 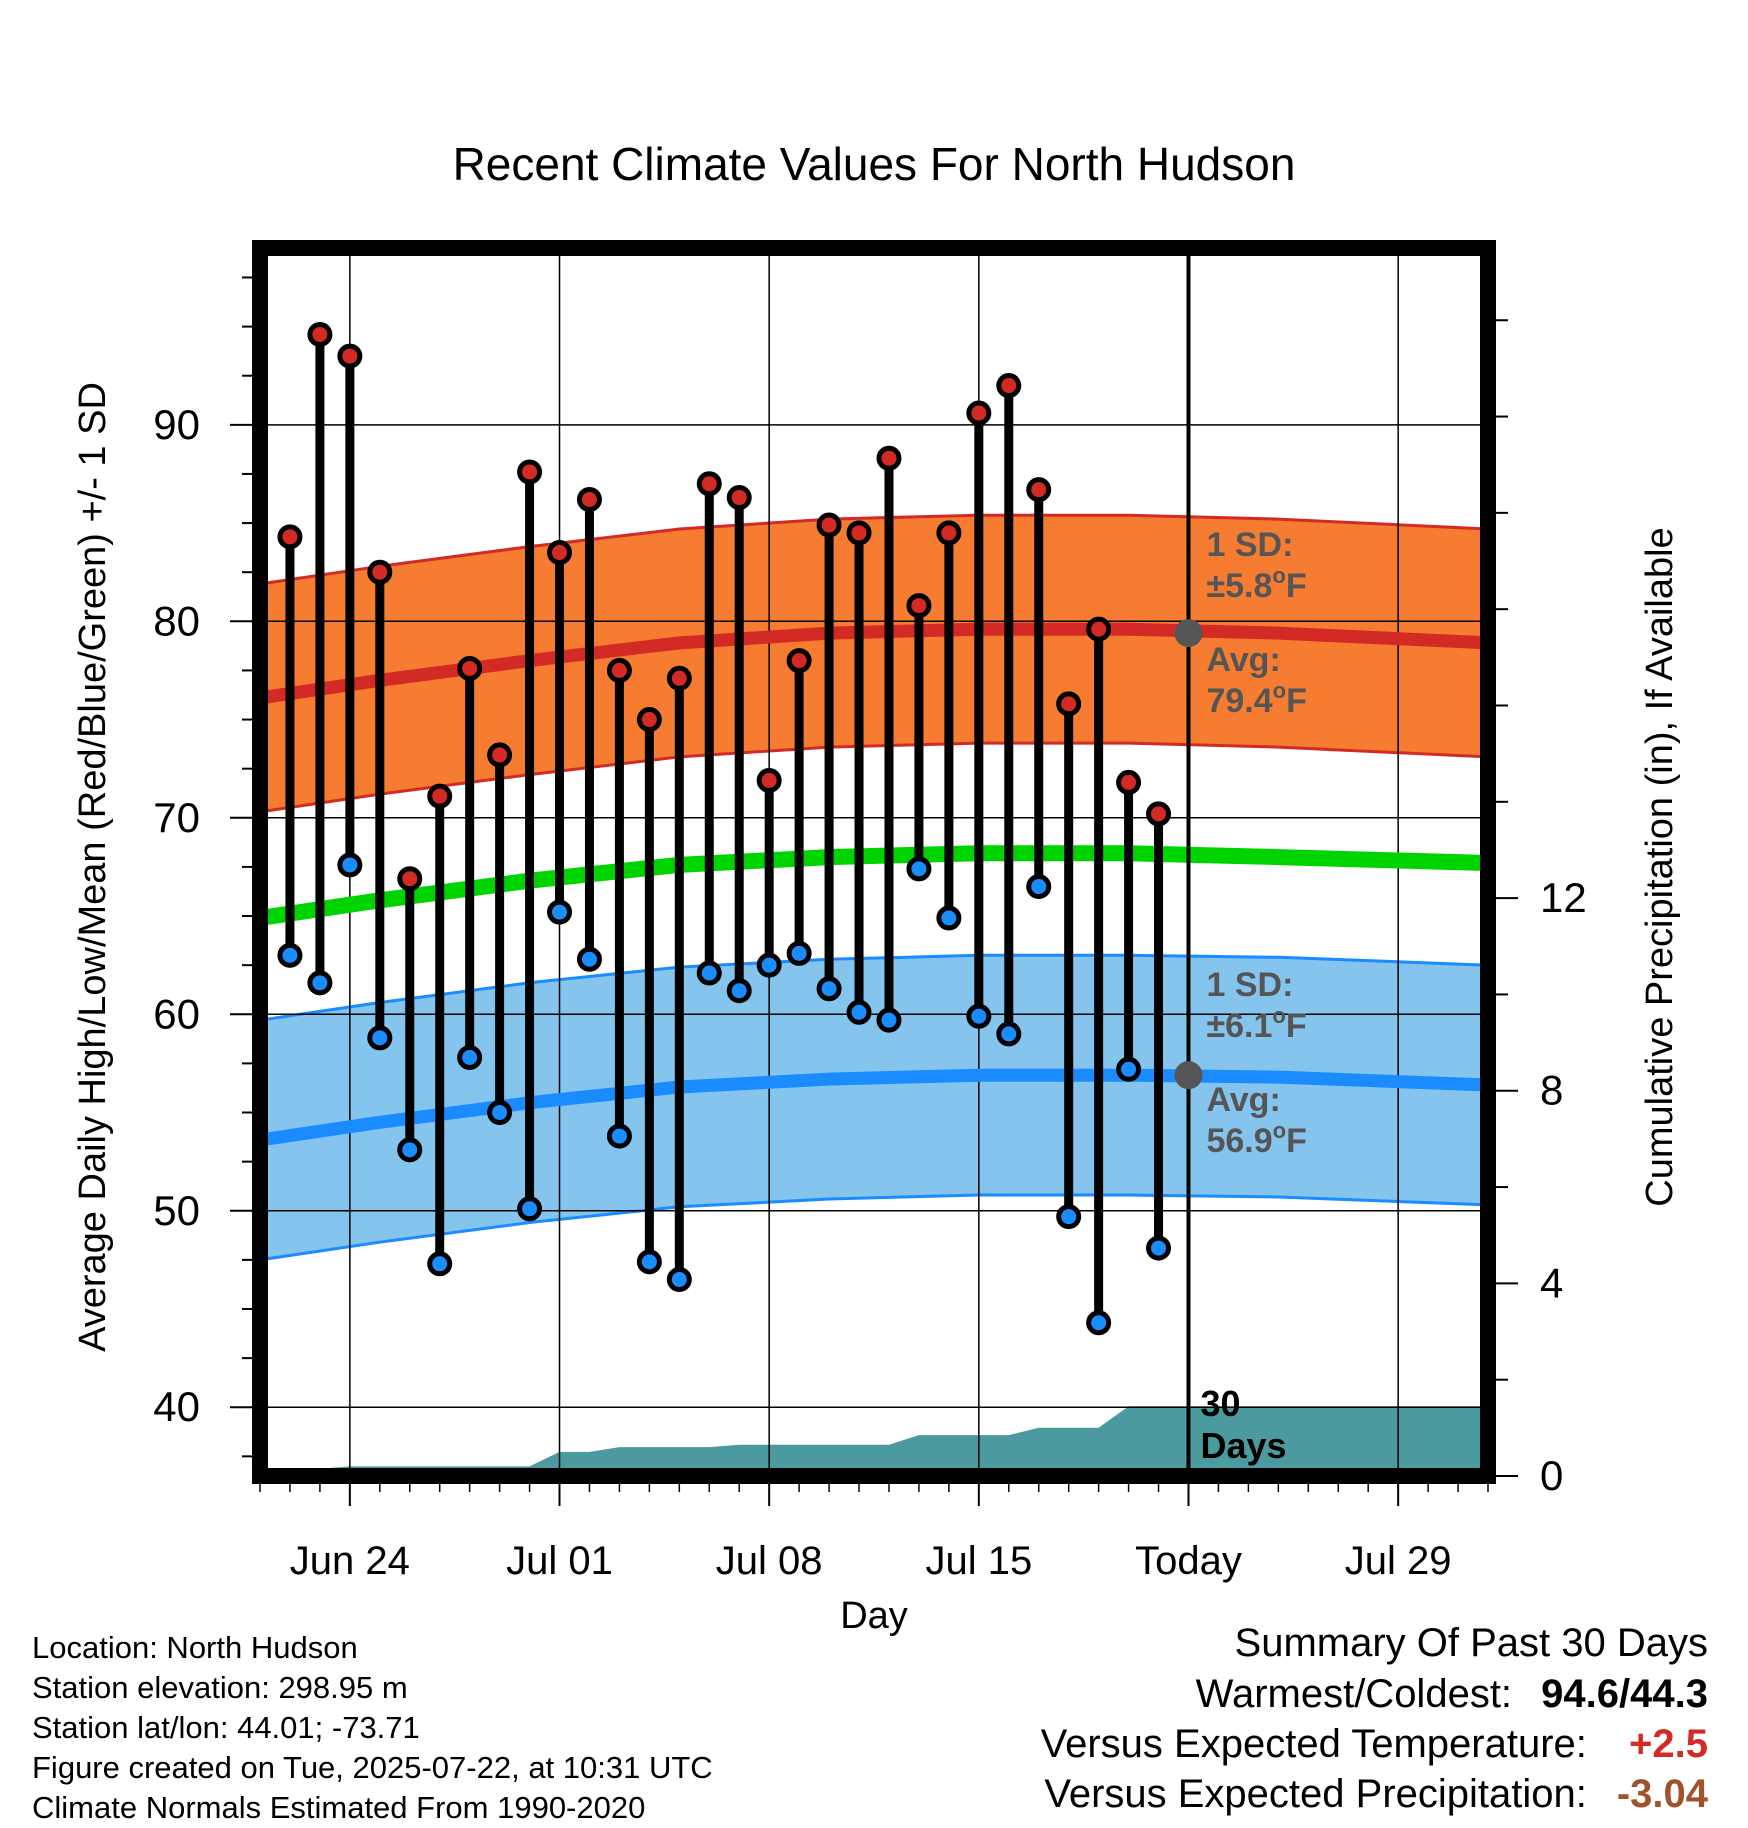 What do you see at coordinates (1256, 1139) in the screenshot?
I see `low-avg-value: 56.9oF` at bounding box center [1256, 1139].